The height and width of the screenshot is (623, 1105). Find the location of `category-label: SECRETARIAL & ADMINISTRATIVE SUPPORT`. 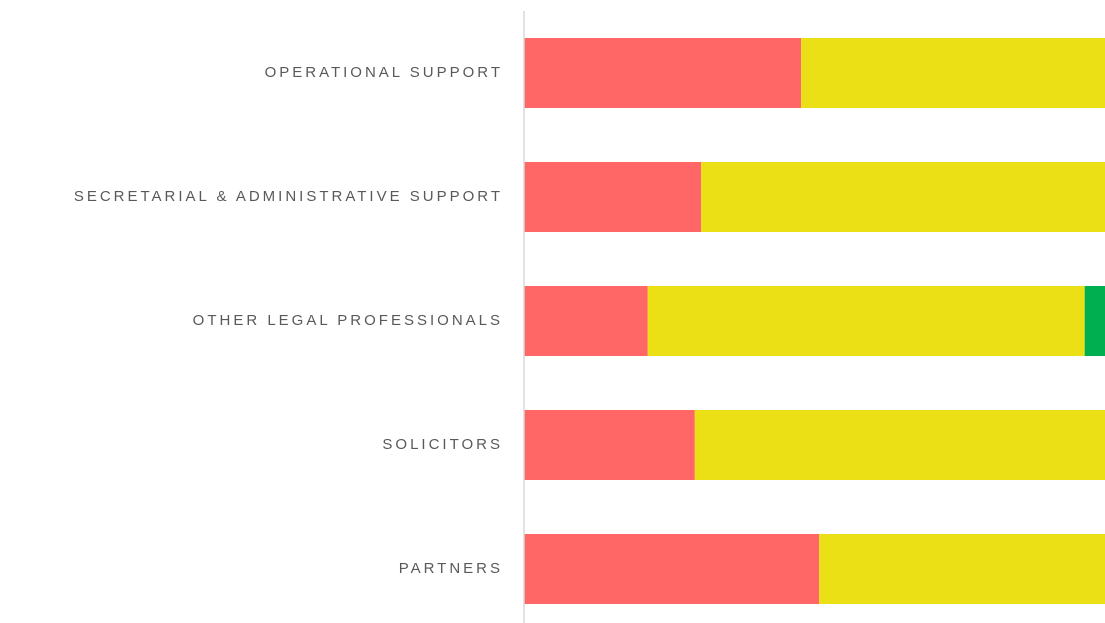

category-label: SECRETARIAL & ADMINISTRATIVE SUPPORT is located at coordinates (288, 196).